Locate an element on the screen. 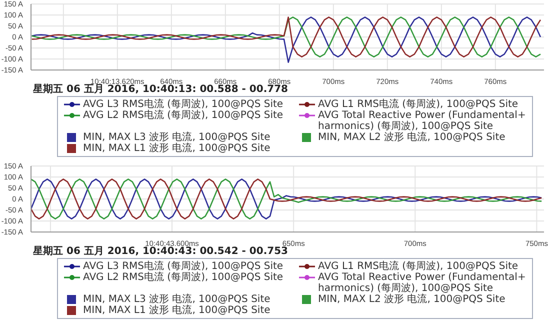 The width and height of the screenshot is (554, 328). text: 星期五 06 五月 2016, 10:40:43: 00.542 - 00.753 is located at coordinates (160, 251).